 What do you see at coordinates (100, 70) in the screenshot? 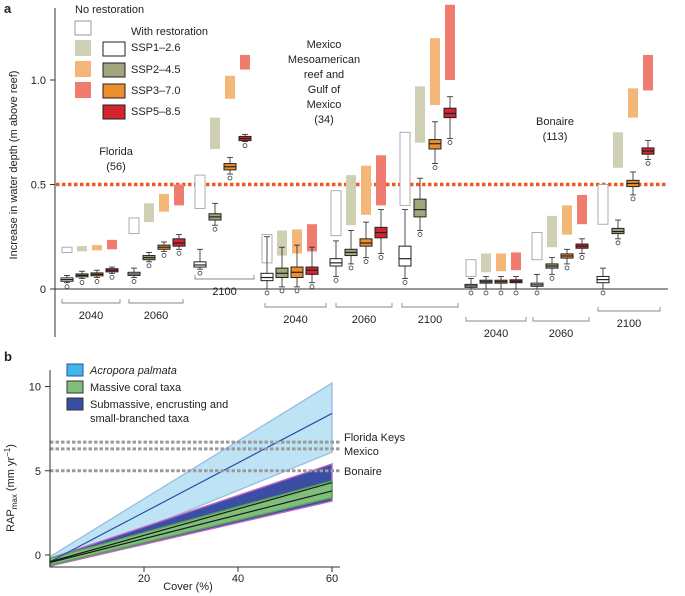
I see `legend-swatches` at bounding box center [100, 70].